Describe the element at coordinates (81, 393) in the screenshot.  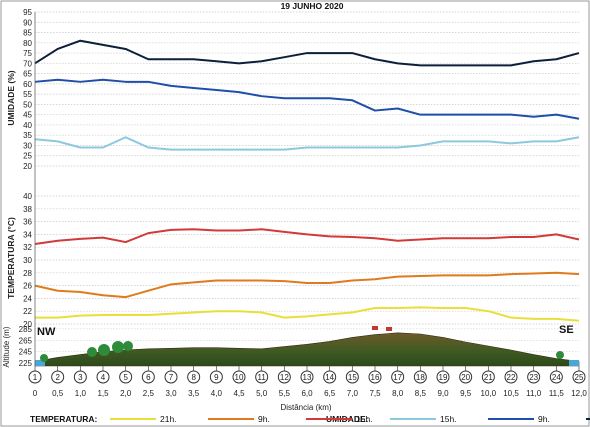
I see `x-tick-label: 1,0` at that location.